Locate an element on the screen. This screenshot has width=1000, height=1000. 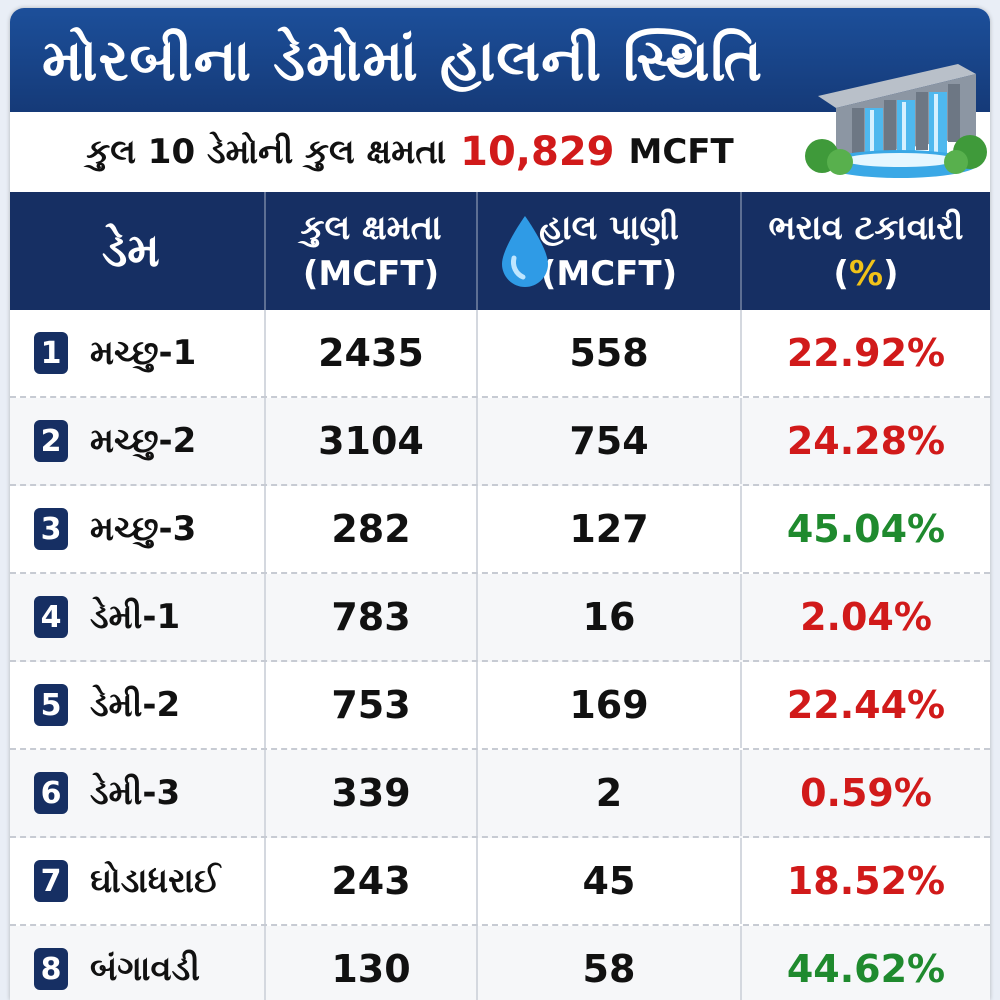
fill-percentage-cell: 24.28% is located at coordinates (866, 441).